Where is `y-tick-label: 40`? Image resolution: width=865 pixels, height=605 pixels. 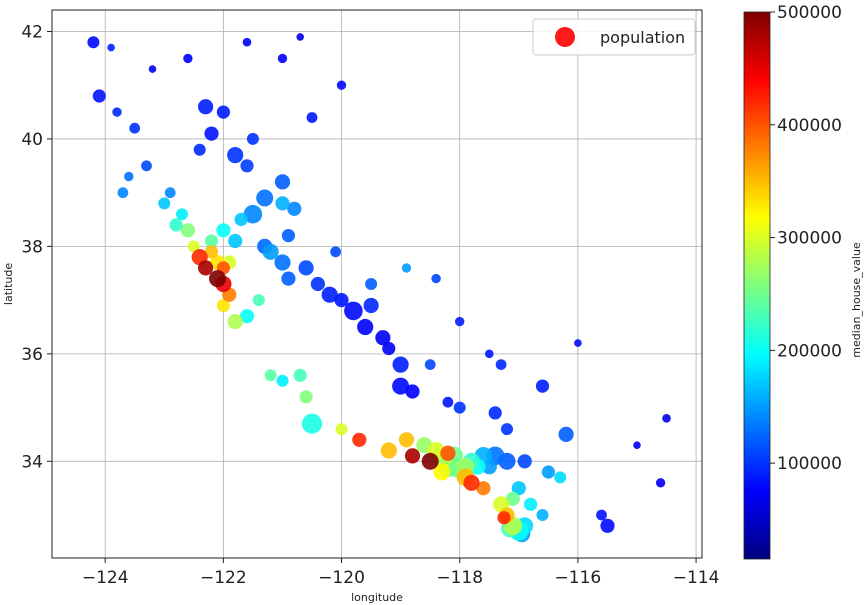
y-tick-label: 40 is located at coordinates (32, 140).